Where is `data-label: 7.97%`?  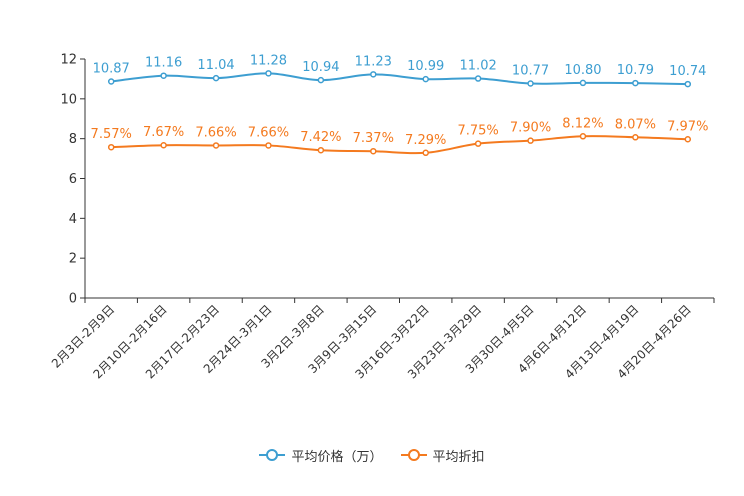 data-label: 7.97% is located at coordinates (687, 126).